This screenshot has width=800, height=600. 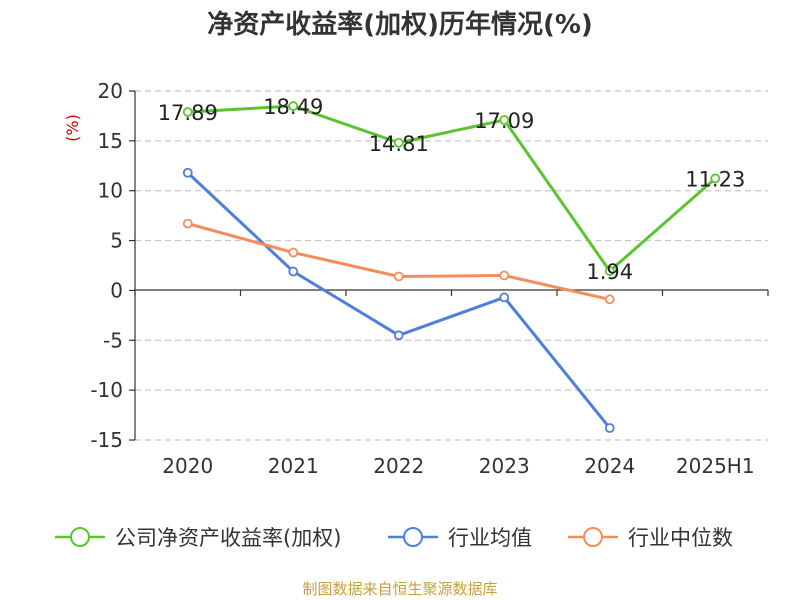 What do you see at coordinates (110, 91) in the screenshot?
I see `y-tick-label: 20` at bounding box center [110, 91].